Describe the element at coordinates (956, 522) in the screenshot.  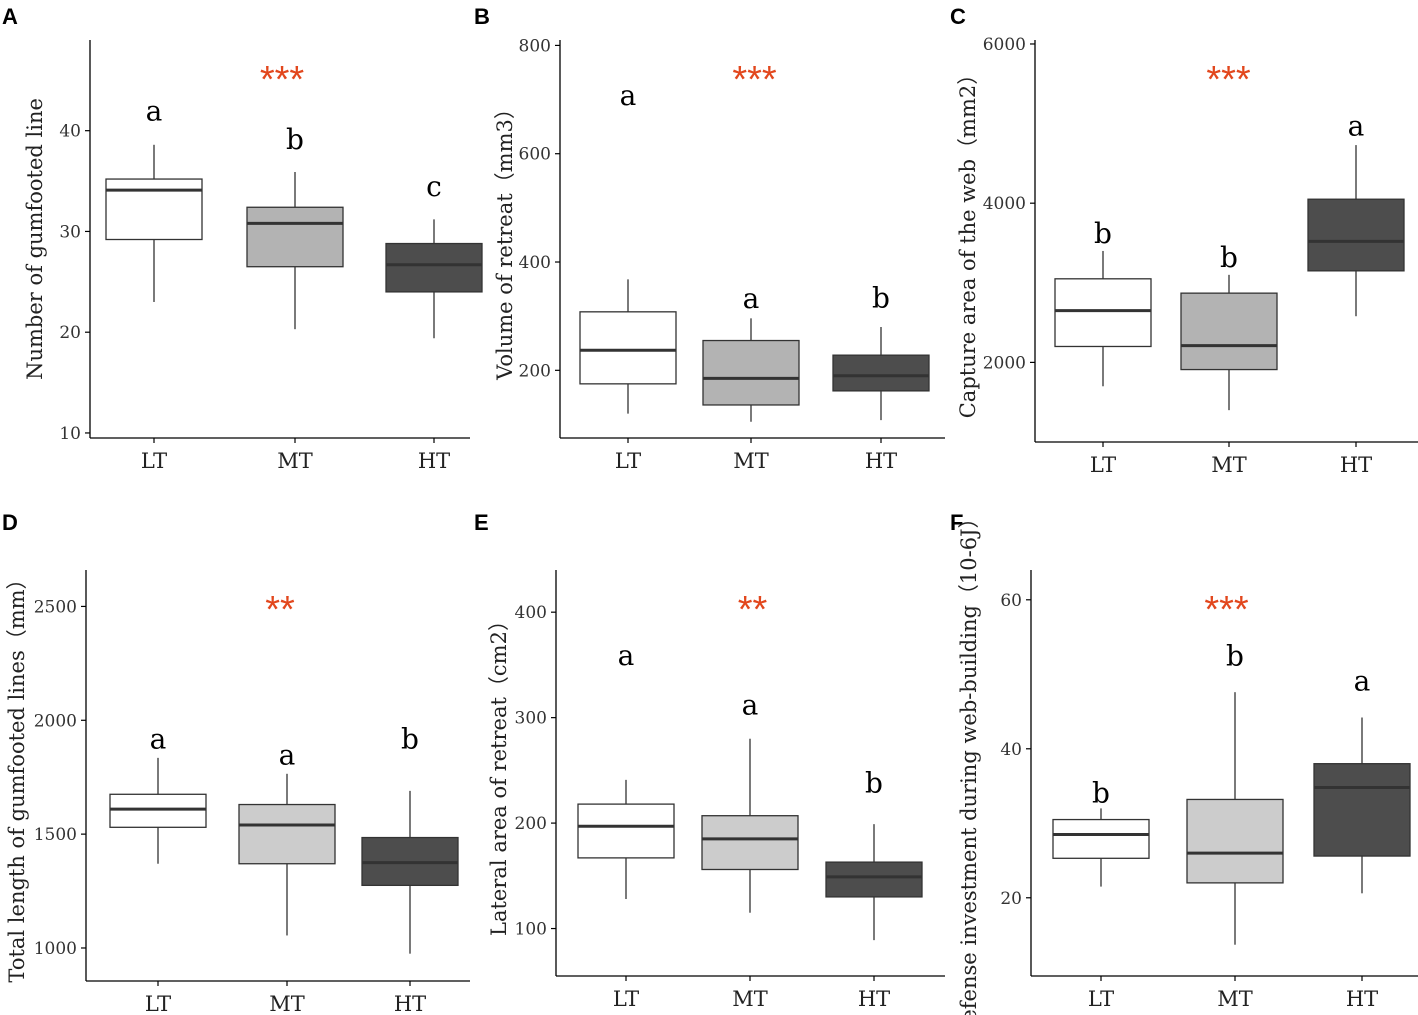
I see `panel-label-F: F` at that location.